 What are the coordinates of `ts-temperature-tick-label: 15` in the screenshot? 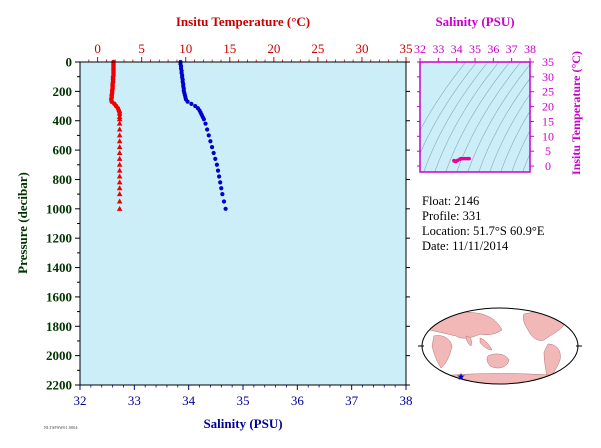 It's located at (548, 121).